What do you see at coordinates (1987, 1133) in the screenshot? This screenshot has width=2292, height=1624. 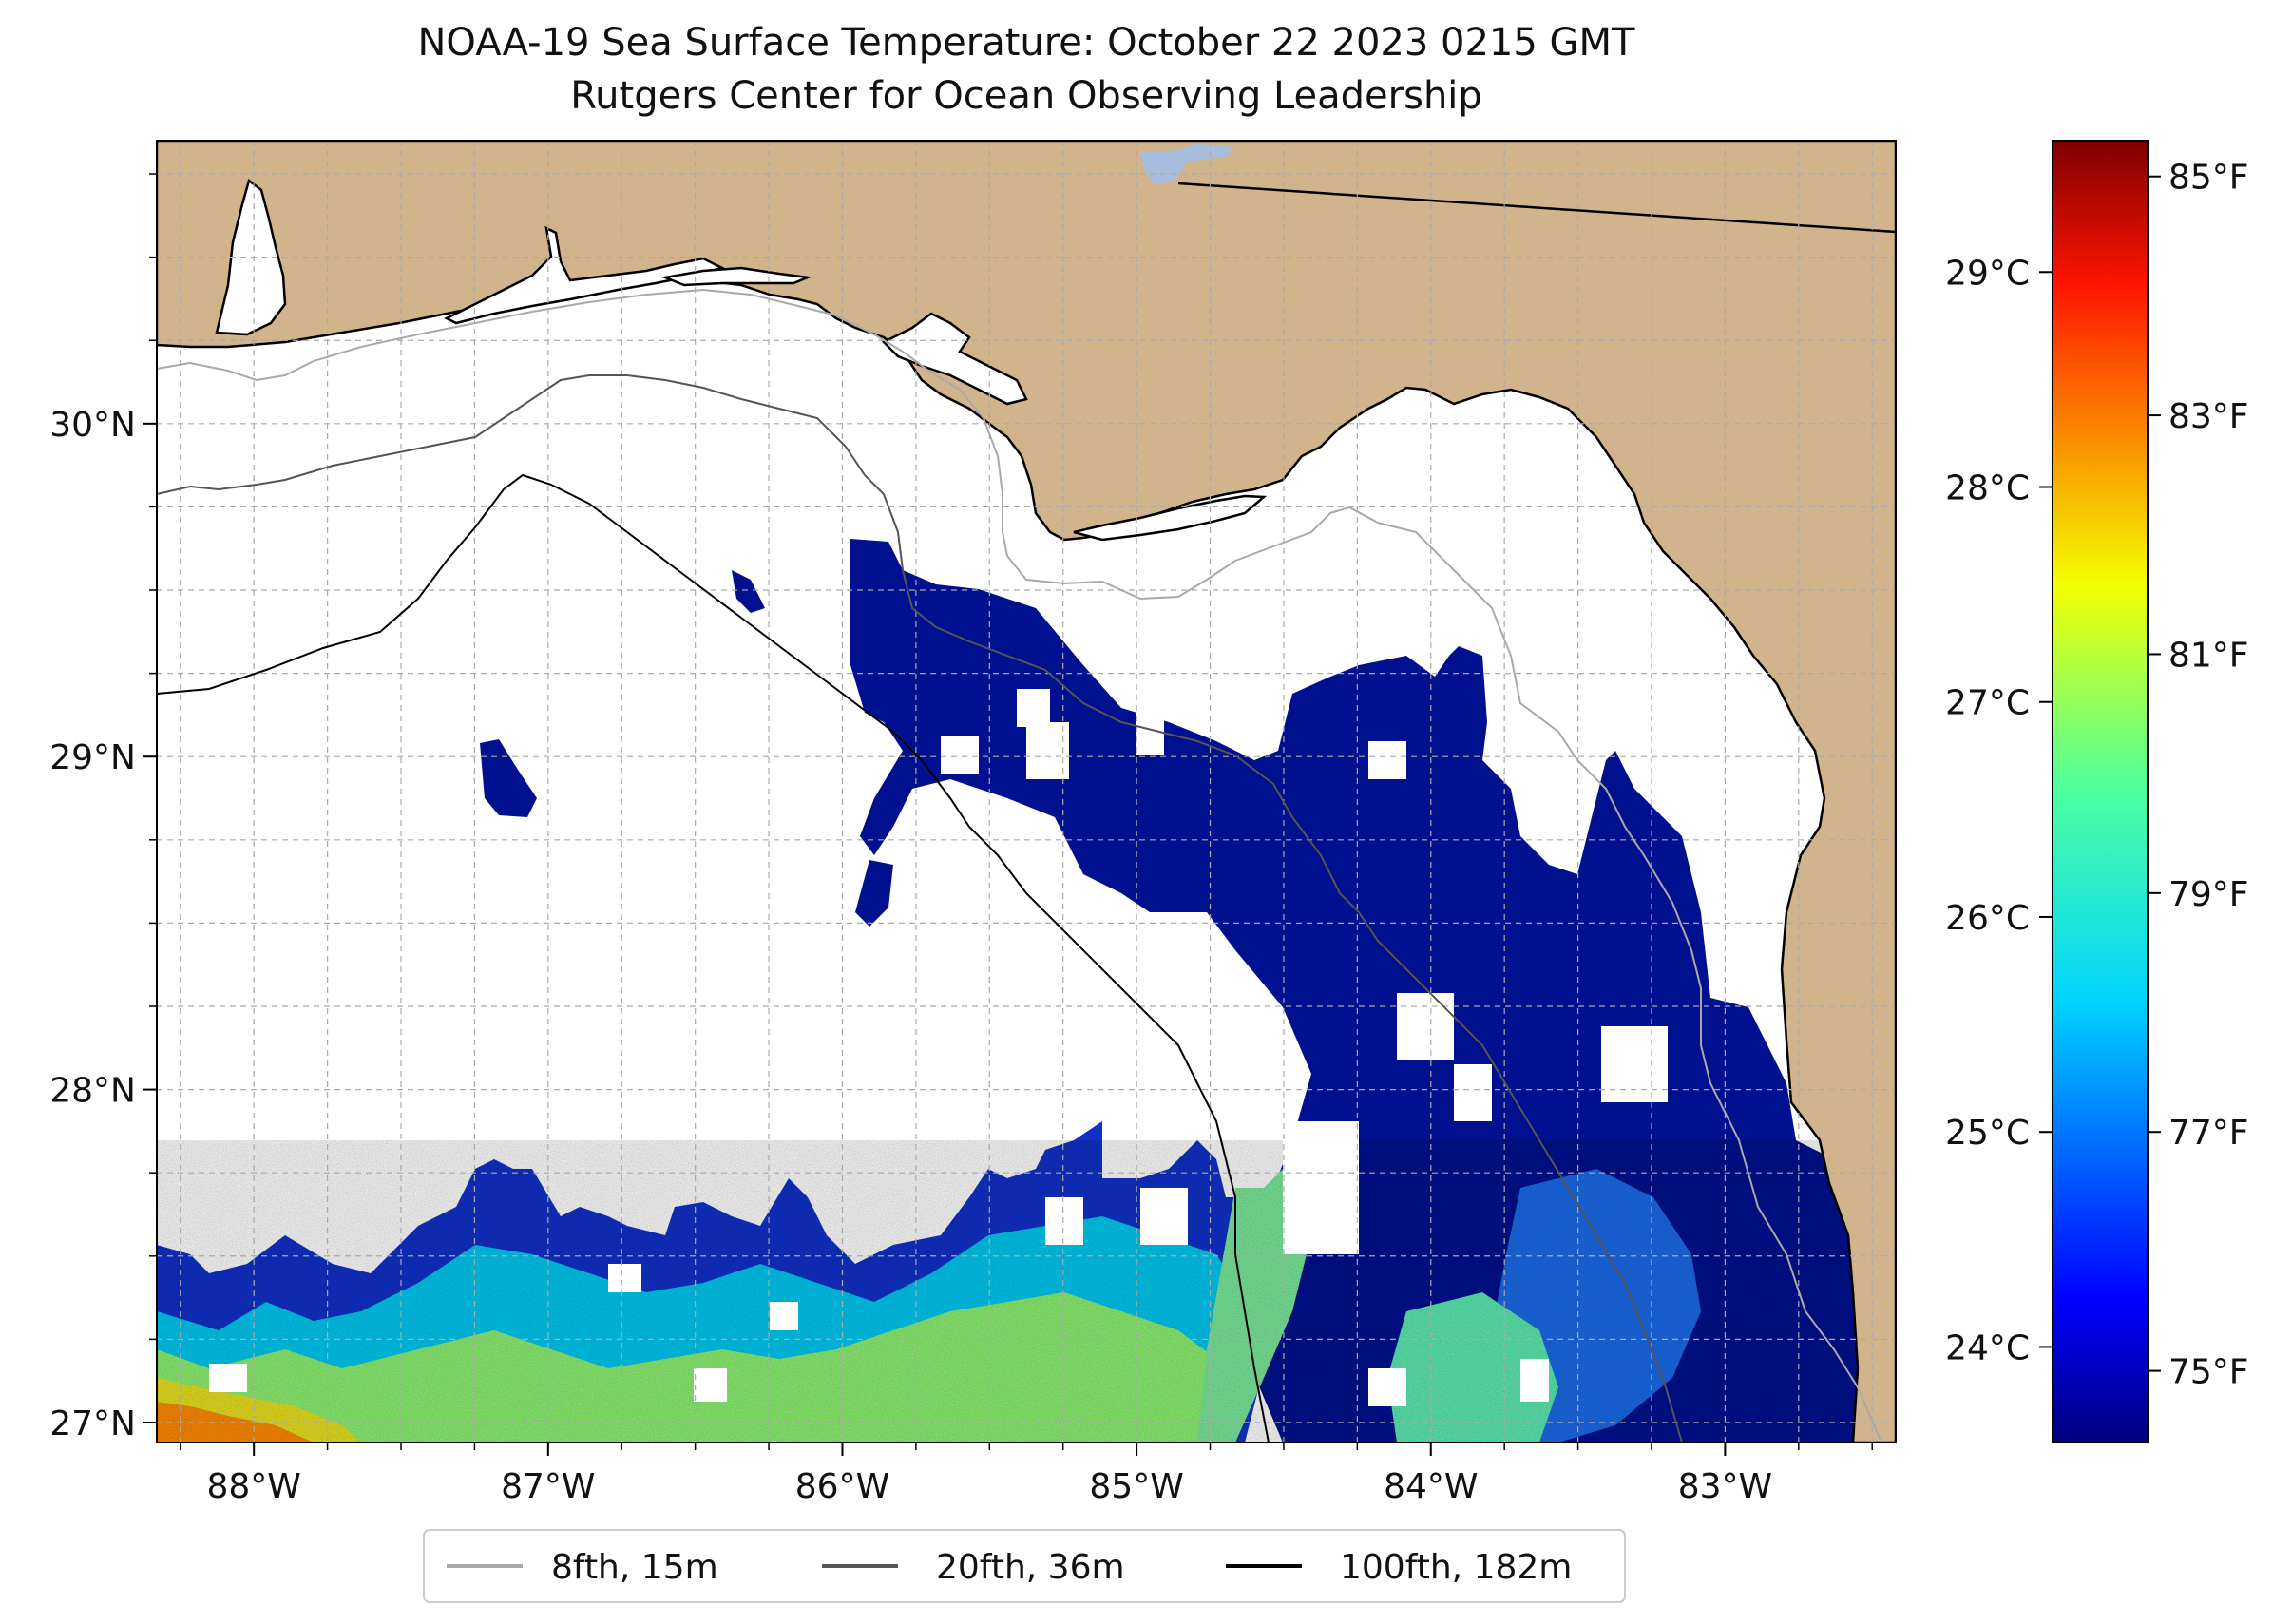 I see `celsius-tick-label: 25°C` at bounding box center [1987, 1133].